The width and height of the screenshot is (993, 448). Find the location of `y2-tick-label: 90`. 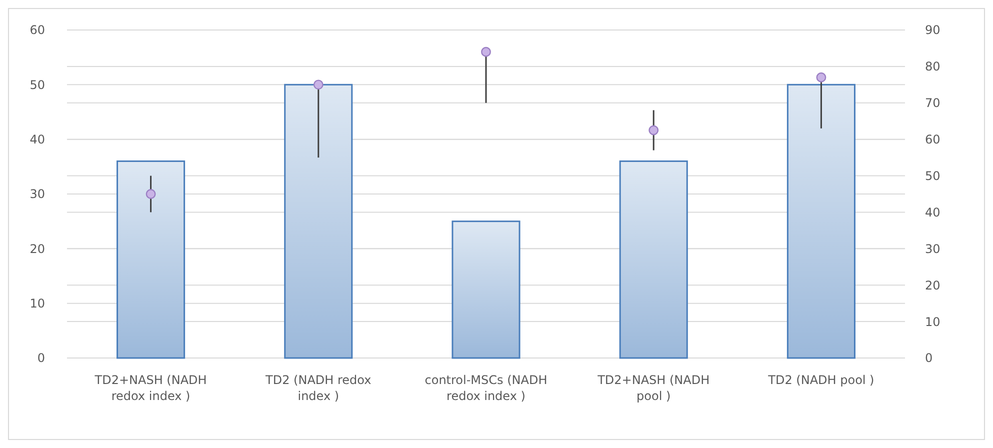

y2-tick-label: 90 is located at coordinates (932, 30).